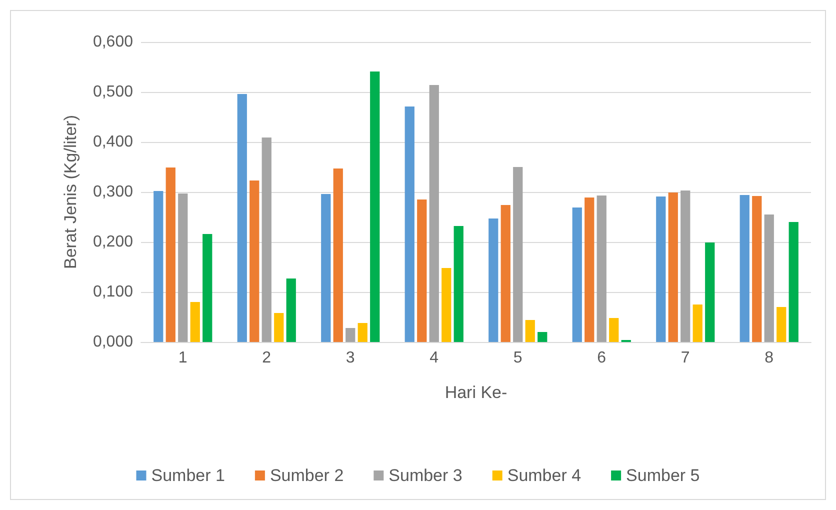 Image resolution: width=836 pixels, height=510 pixels. What do you see at coordinates (769, 358) in the screenshot?
I see `x-tick-label: 8` at bounding box center [769, 358].